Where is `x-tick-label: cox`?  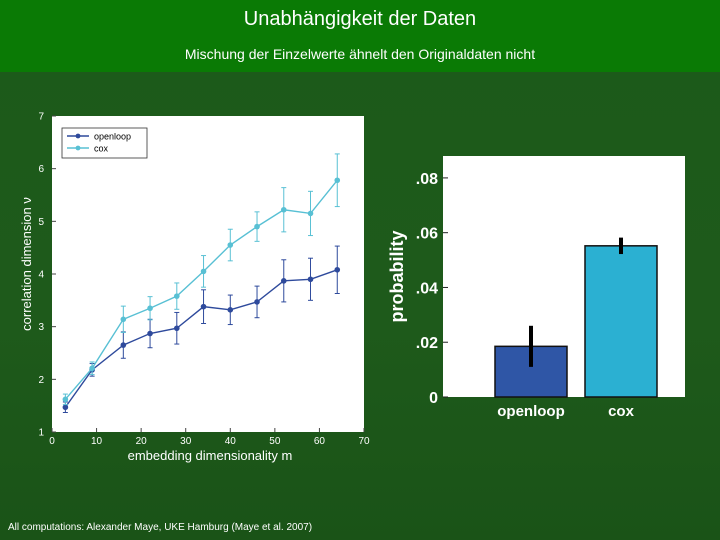
x-tick-label: cox is located at coordinates (621, 411).